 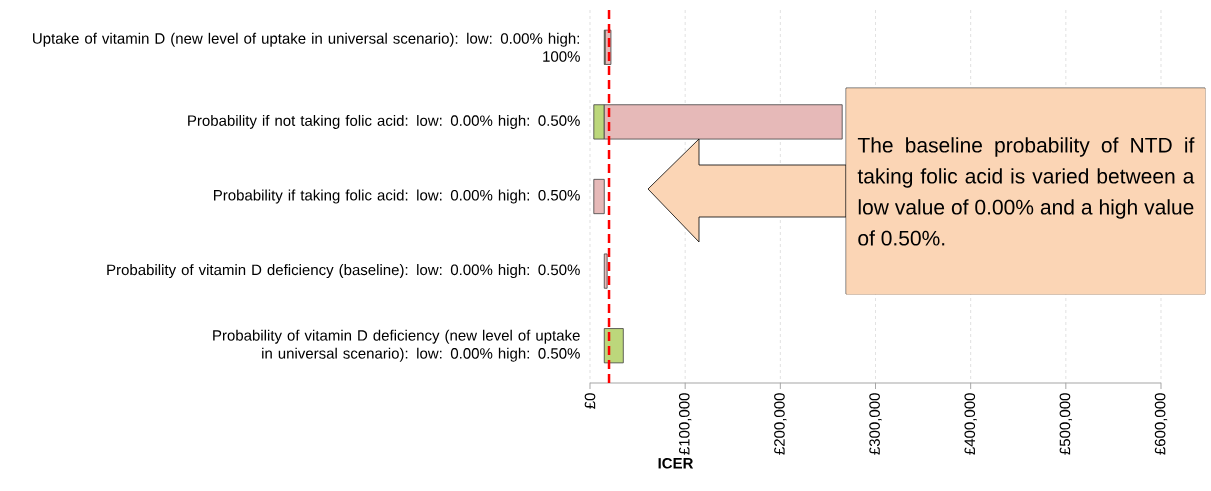 What do you see at coordinates (1161, 424) in the screenshot?
I see `x-tick-label: £600,000` at bounding box center [1161, 424].